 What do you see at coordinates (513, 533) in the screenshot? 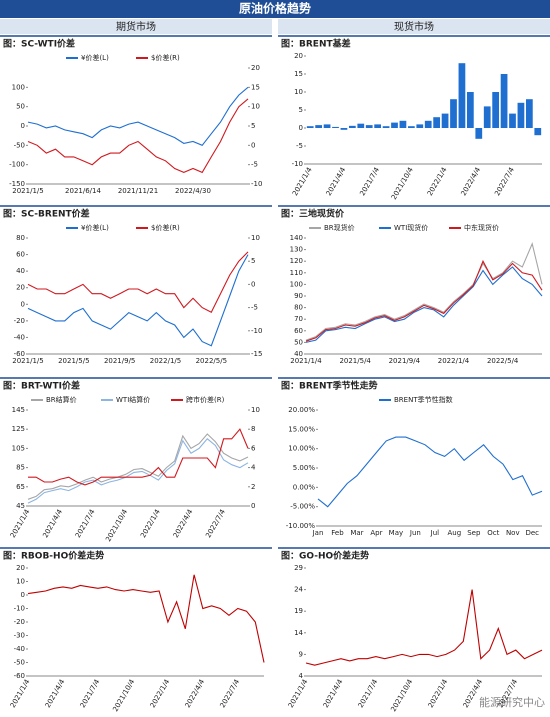
I see `x-tick-label: Nov` at bounding box center [513, 533].